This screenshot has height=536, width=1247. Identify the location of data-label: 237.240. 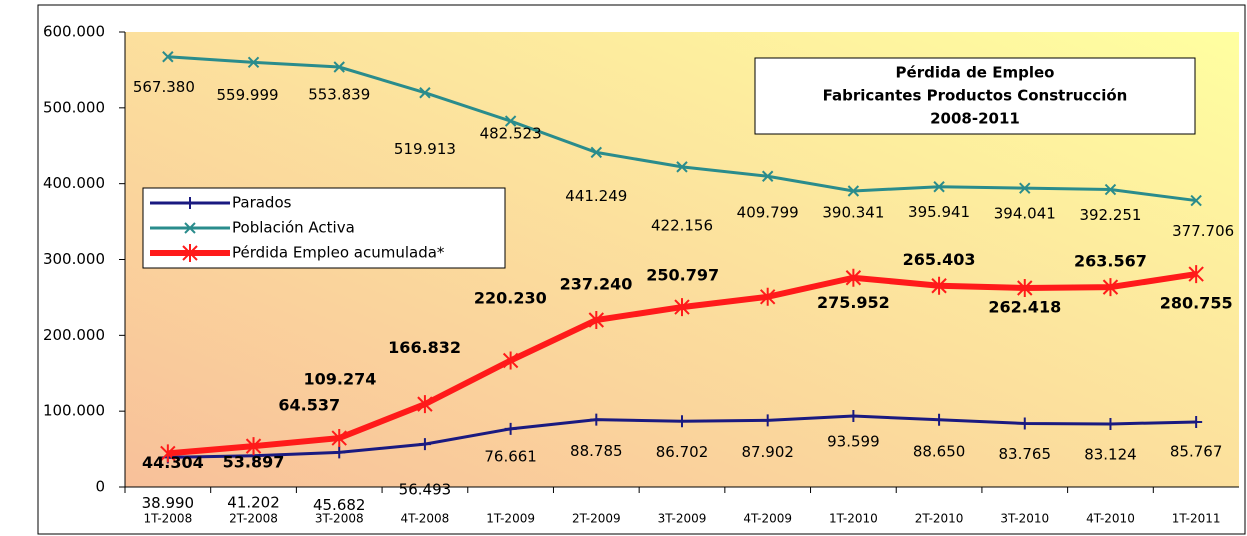
(596, 284).